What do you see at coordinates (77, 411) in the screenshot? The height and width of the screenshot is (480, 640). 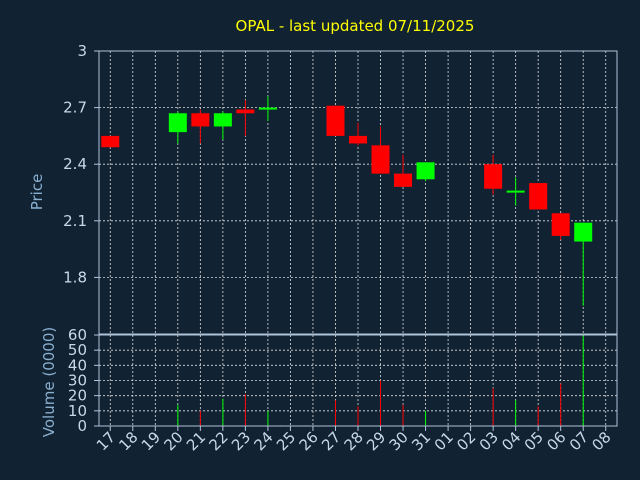 I see `volume-tick-label: 10` at bounding box center [77, 411].